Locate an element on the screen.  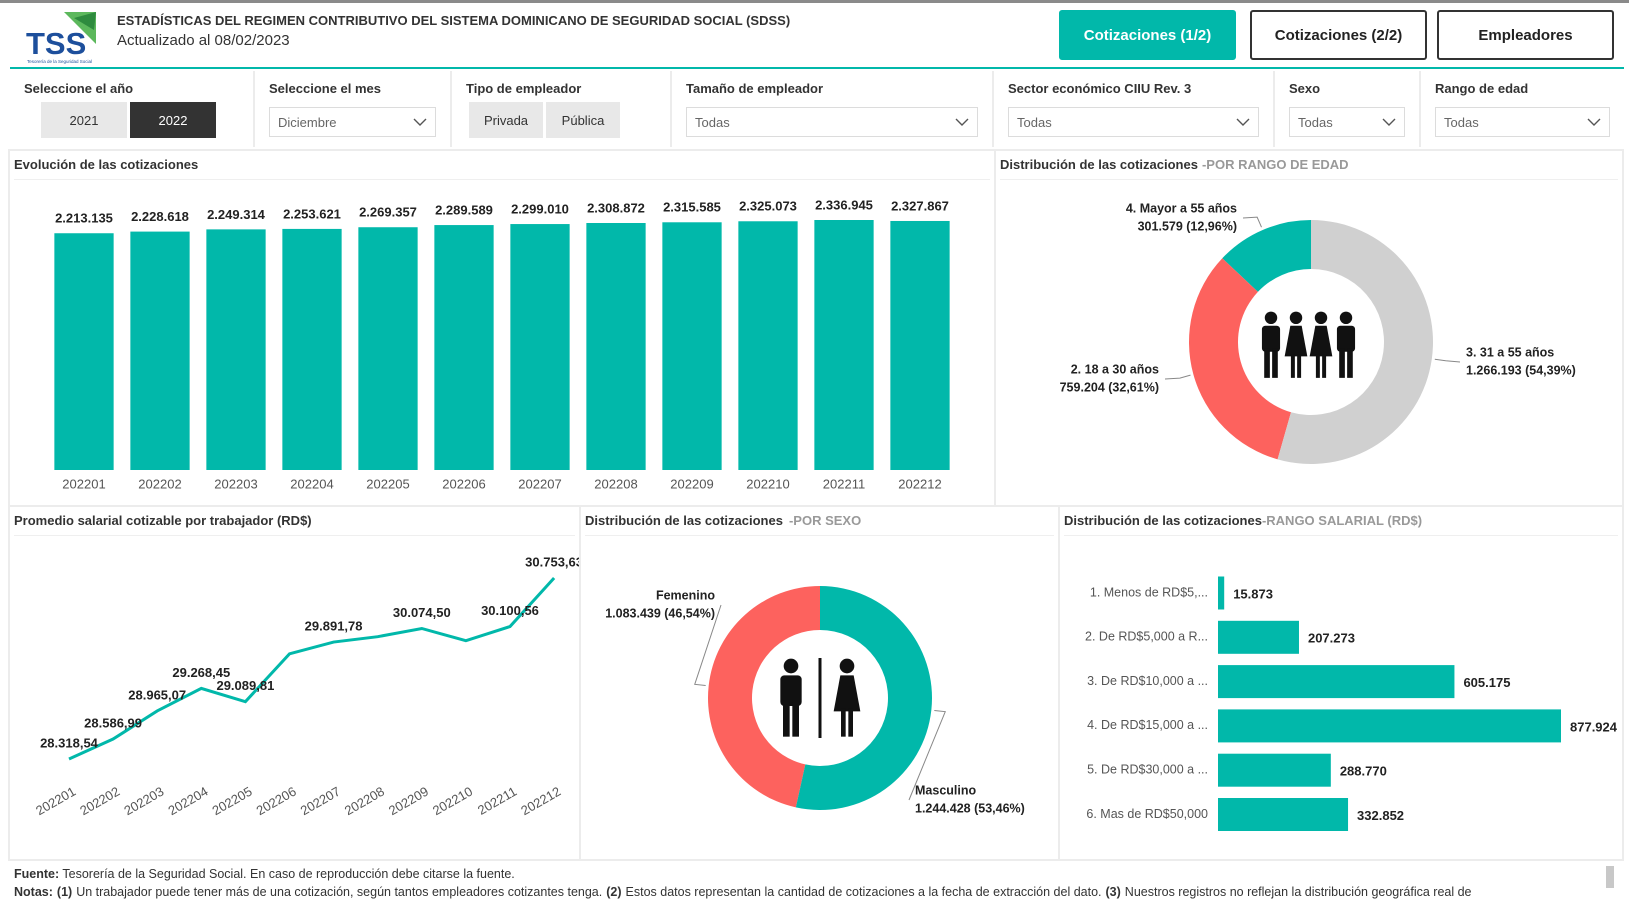
filter-month: Seleccione el mes Diciembre is located at coordinates (353, 109).